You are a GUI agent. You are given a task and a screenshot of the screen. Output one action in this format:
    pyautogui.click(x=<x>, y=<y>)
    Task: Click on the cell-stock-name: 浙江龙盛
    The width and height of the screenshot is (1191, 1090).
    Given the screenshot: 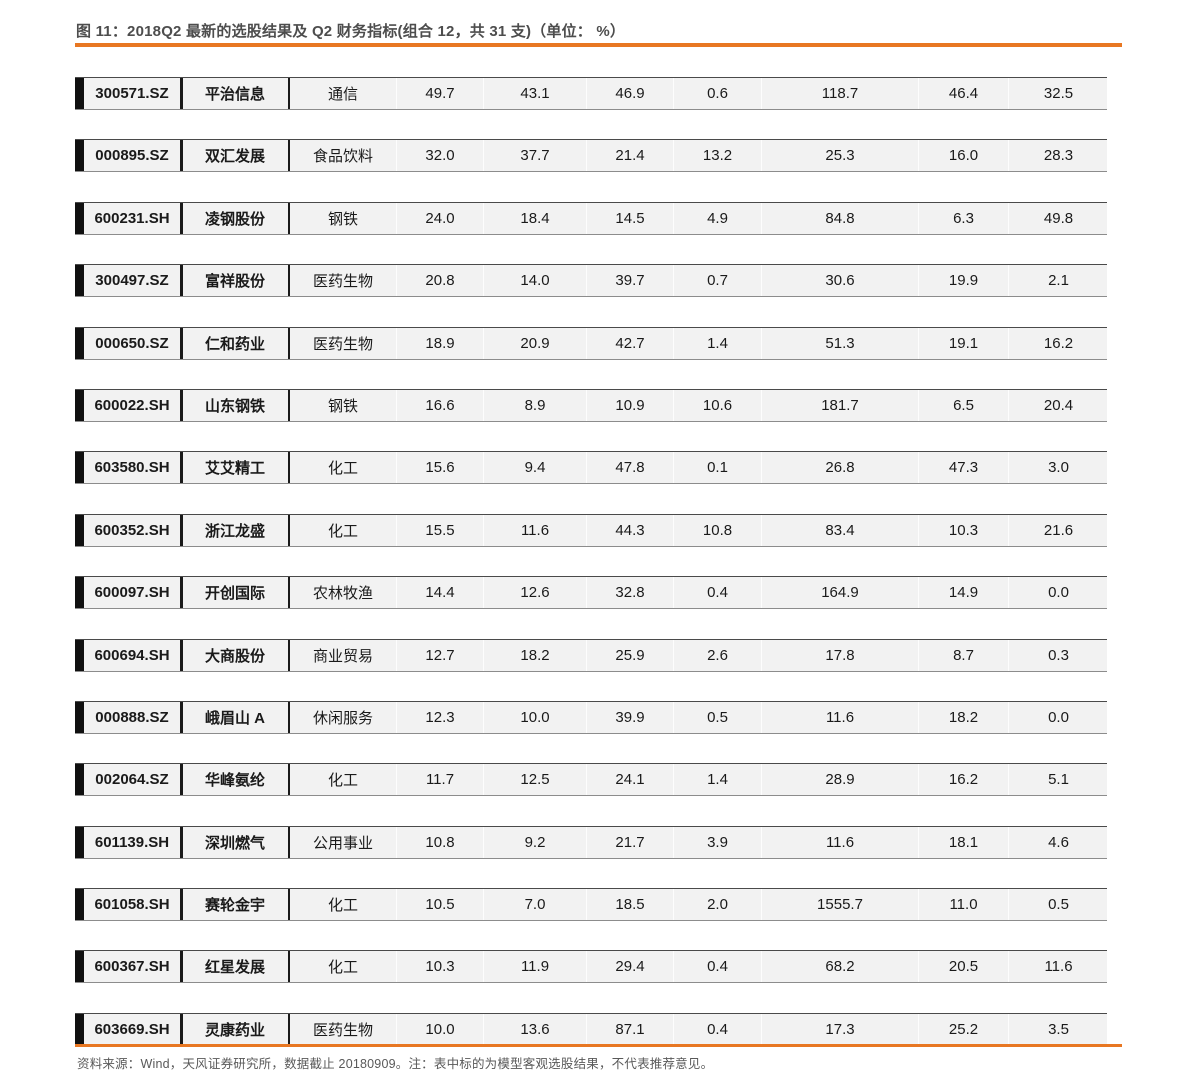 What is the action you would take?
    pyautogui.click(x=234, y=531)
    